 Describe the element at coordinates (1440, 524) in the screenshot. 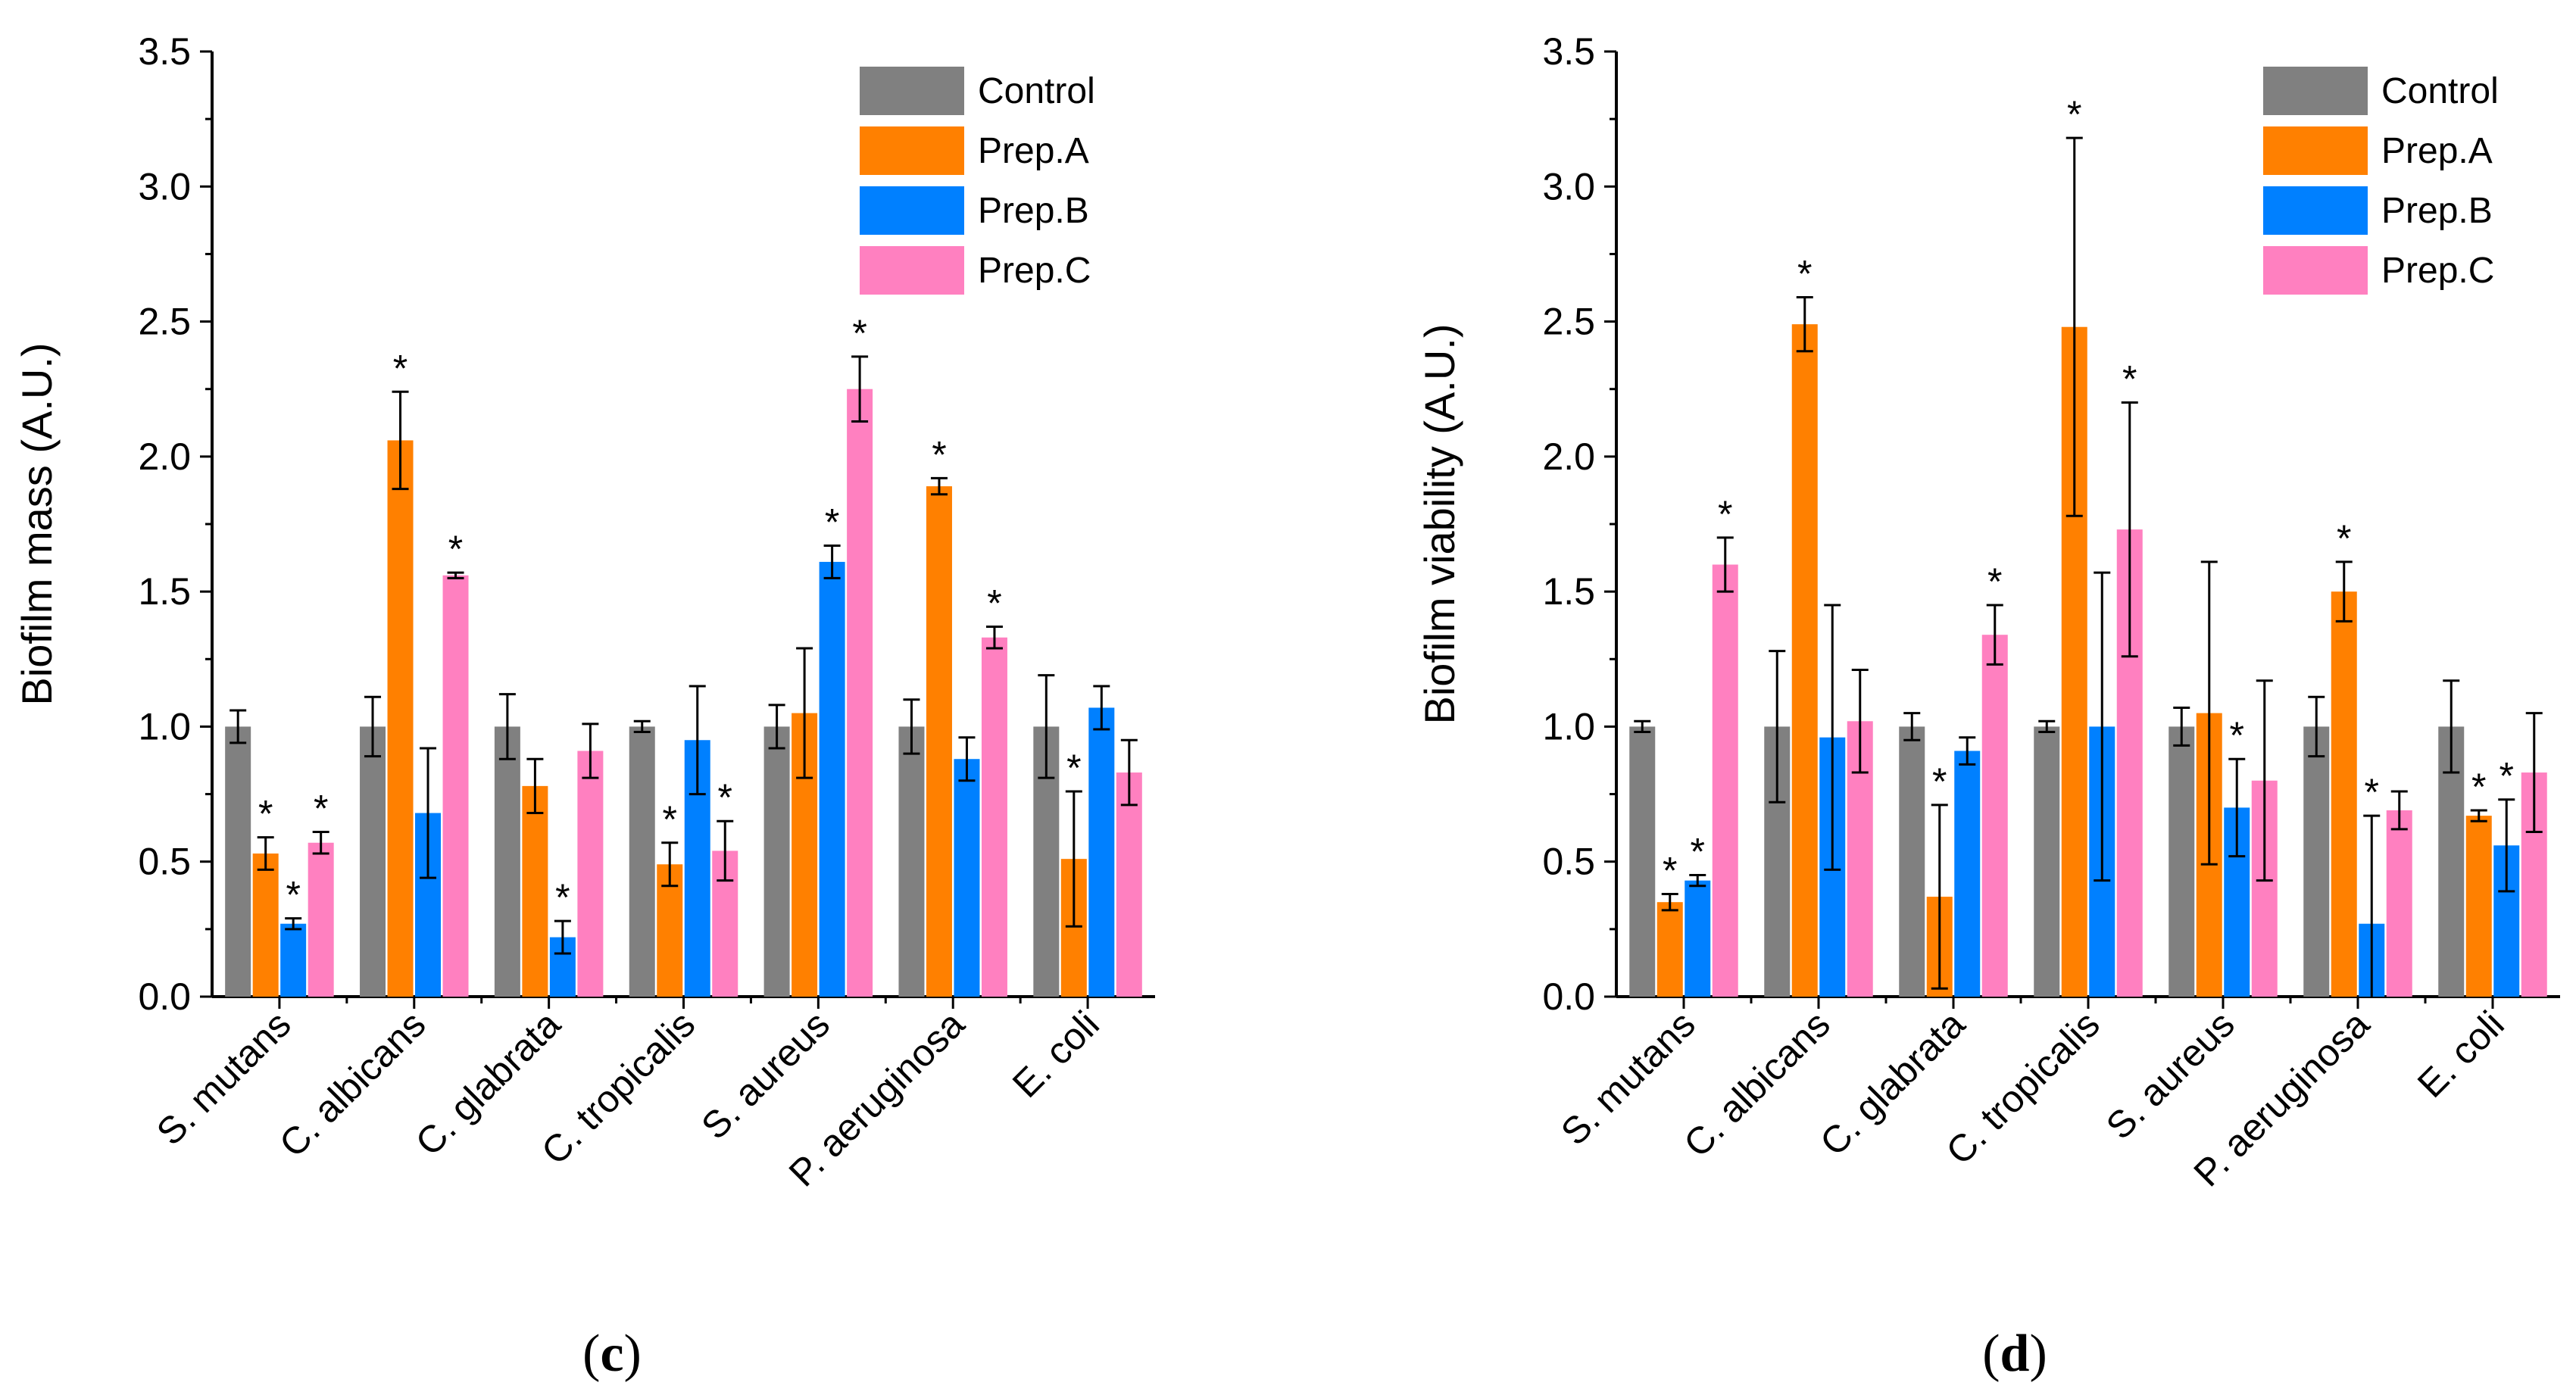

I see `y-axis-title: Biofilm viability (A.U.)` at that location.